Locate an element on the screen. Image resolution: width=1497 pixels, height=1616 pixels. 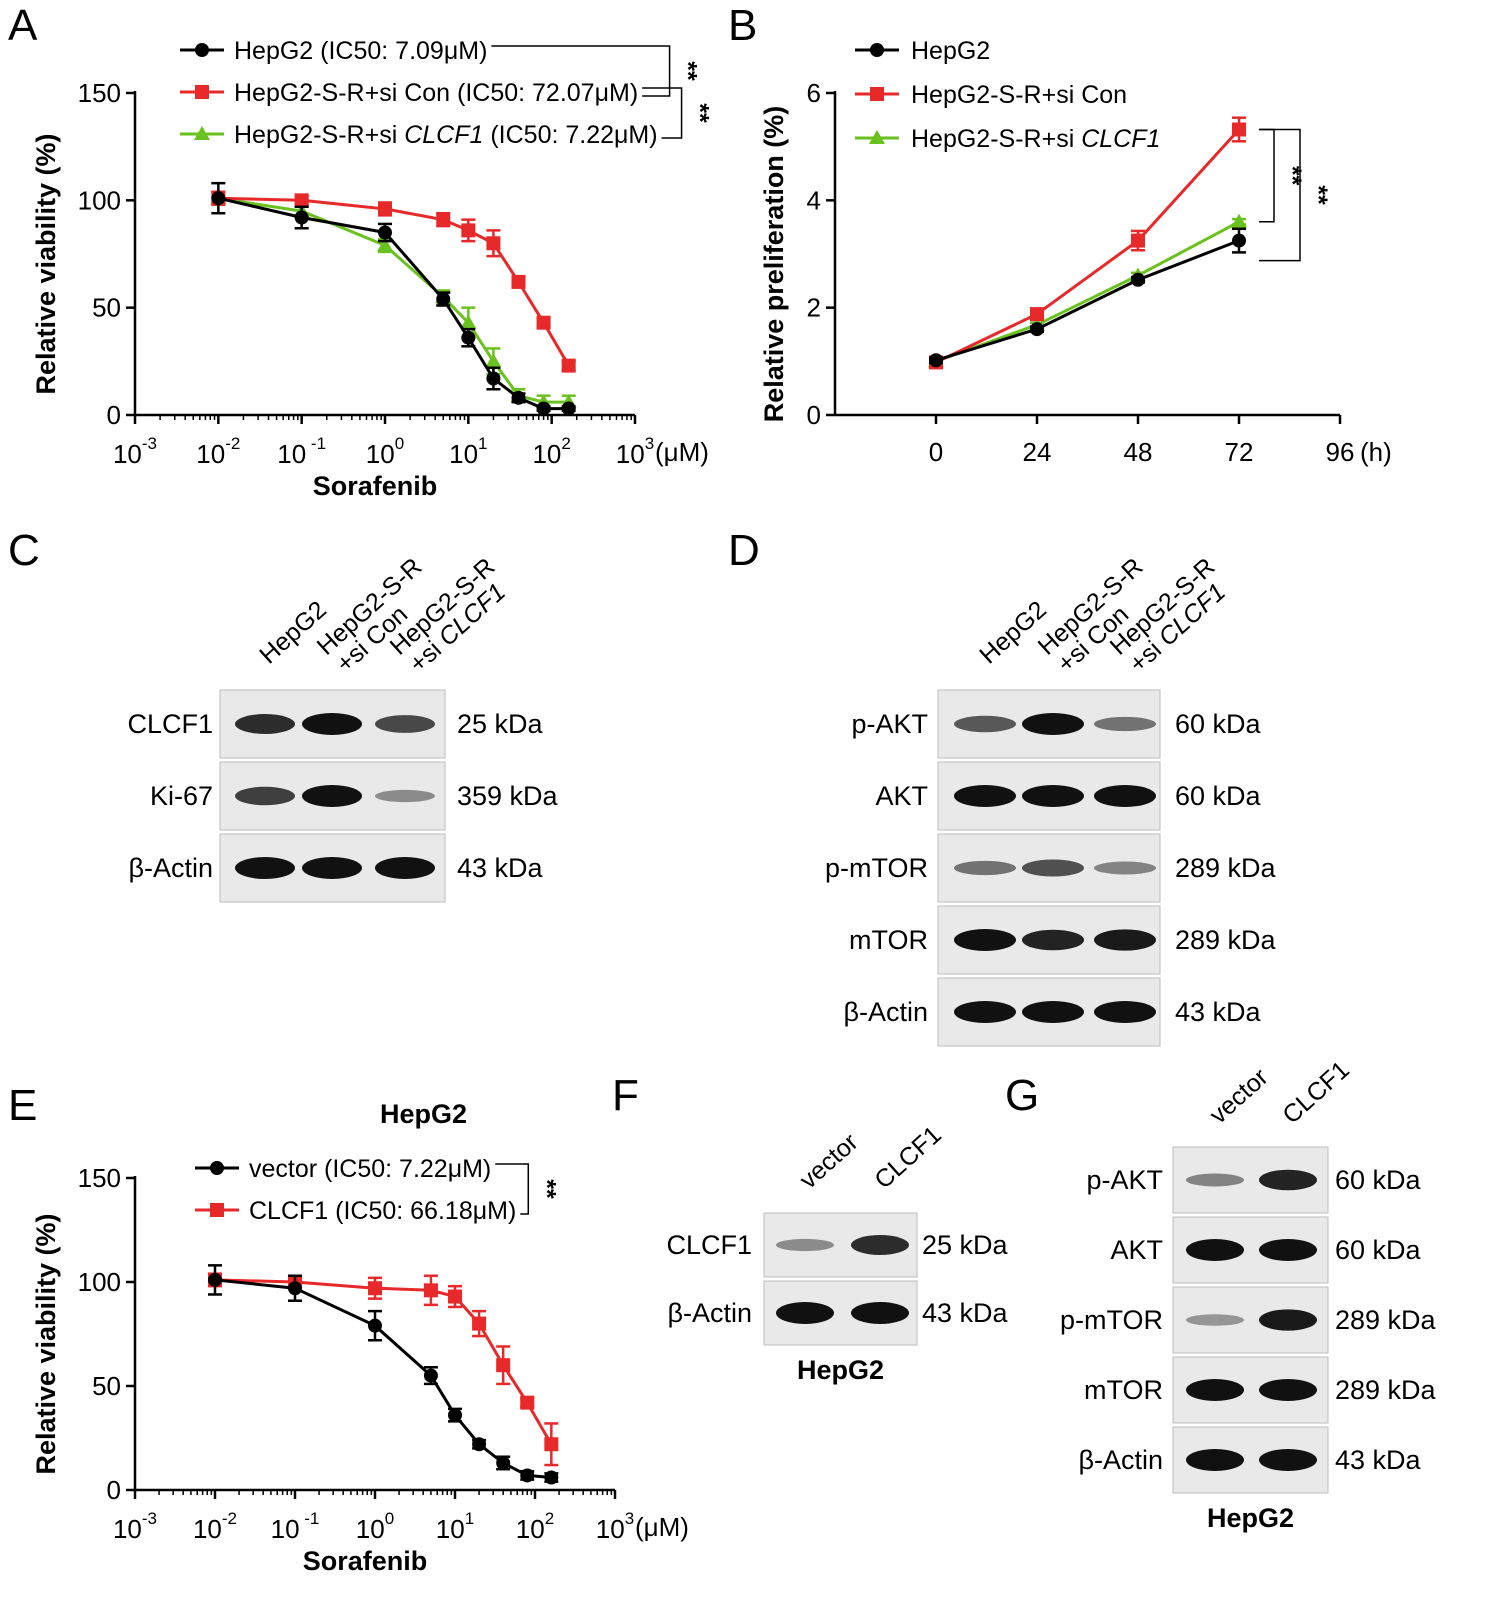
significance: ** ** is located at coordinates (602, 92).